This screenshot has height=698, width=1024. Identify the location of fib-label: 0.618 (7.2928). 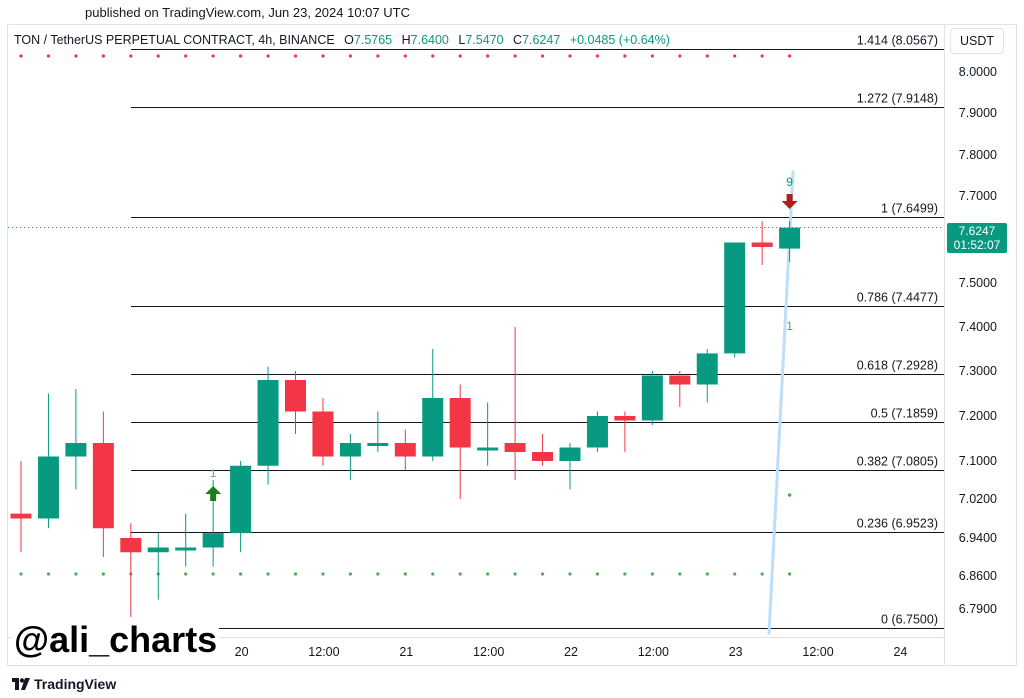
(897, 366).